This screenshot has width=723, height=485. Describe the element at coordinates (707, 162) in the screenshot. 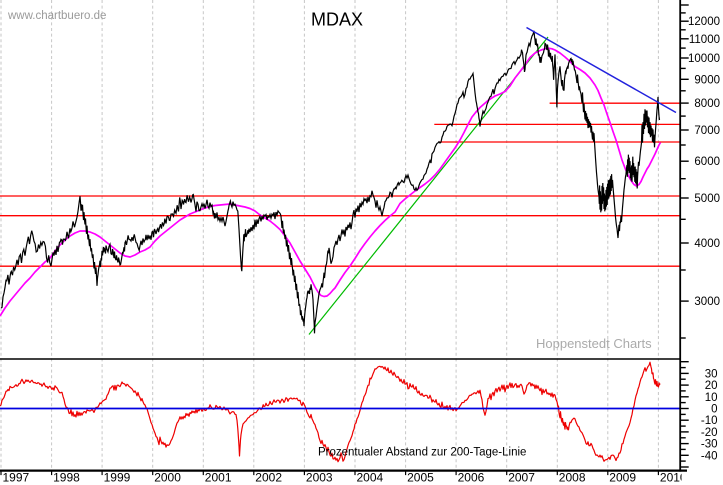

I see `svg-text: 6000` at that location.